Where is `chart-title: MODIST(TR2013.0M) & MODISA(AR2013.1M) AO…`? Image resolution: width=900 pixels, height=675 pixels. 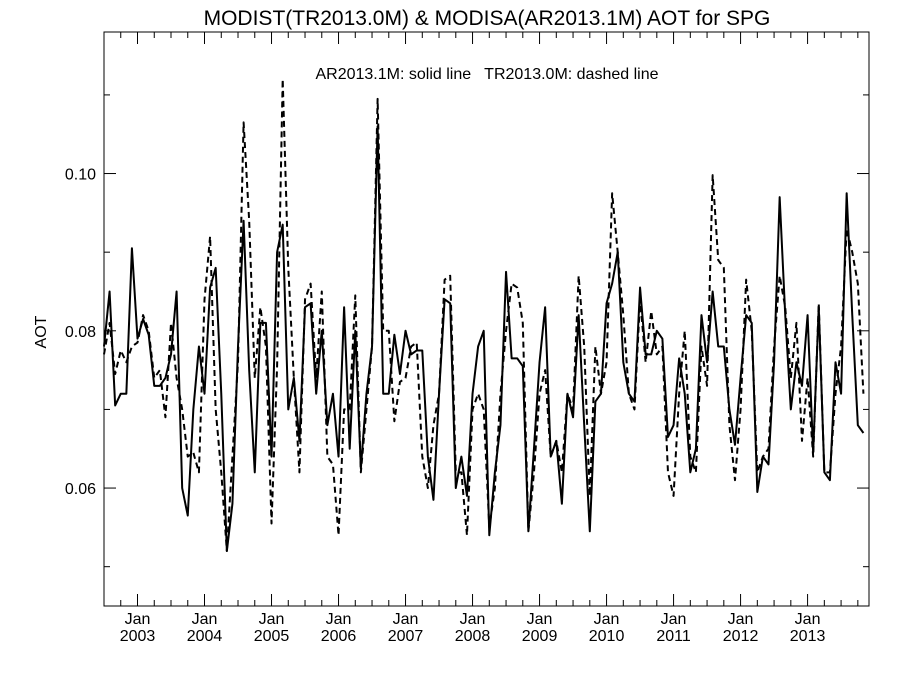
chart-title: MODIST(TR2013.0M) & MODISA(AR2013.1M) AO… is located at coordinates (487, 18).